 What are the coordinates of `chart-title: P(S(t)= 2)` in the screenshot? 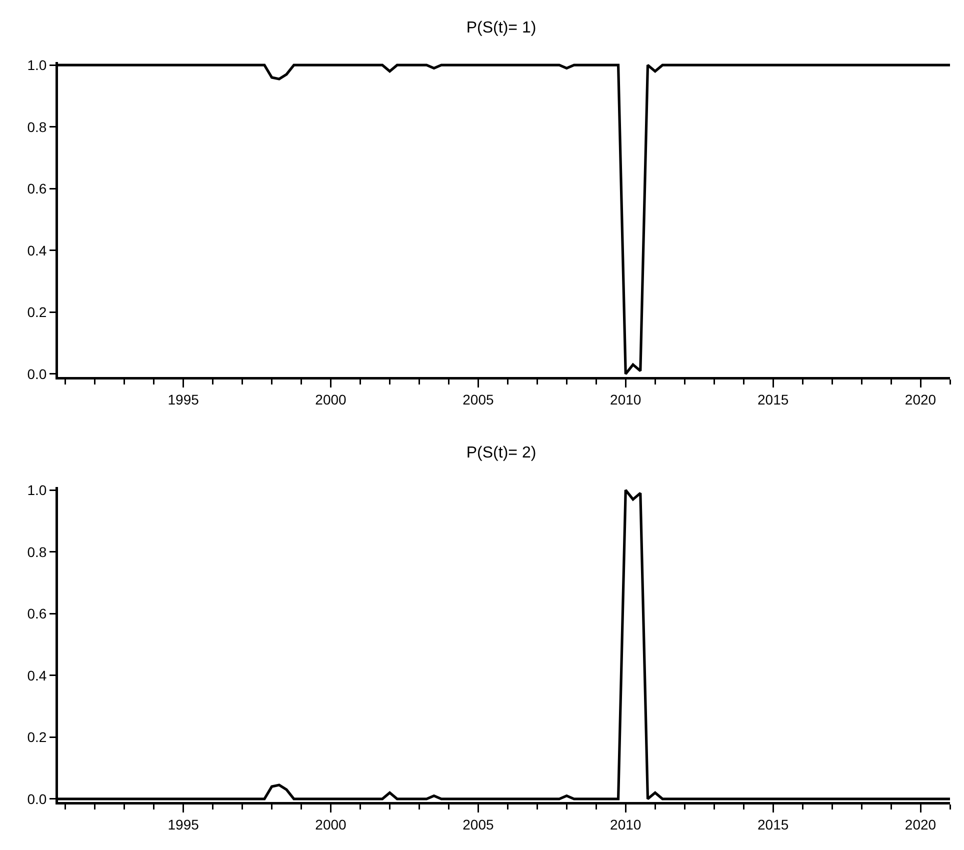 It's located at (501, 453).